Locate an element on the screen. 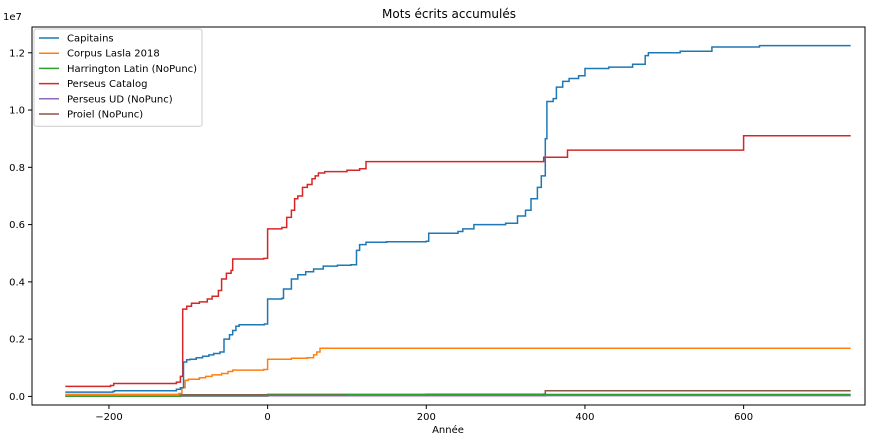  y-tick-label: 0.8 is located at coordinates (17, 168).